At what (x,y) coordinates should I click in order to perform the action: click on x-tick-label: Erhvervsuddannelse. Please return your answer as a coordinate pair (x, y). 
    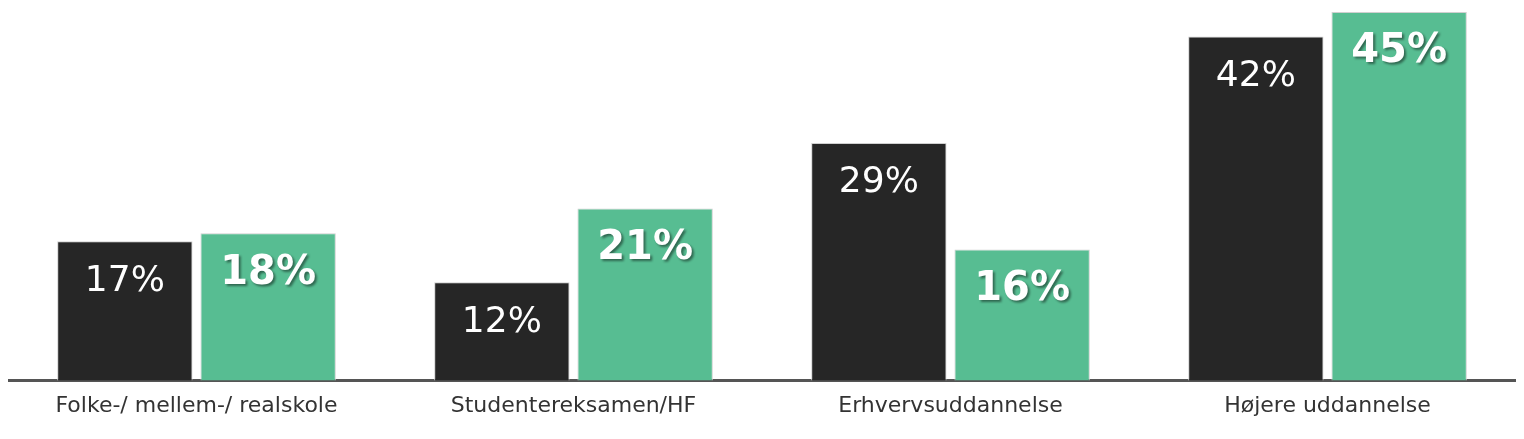
    Looking at the image, I should click on (950, 404).